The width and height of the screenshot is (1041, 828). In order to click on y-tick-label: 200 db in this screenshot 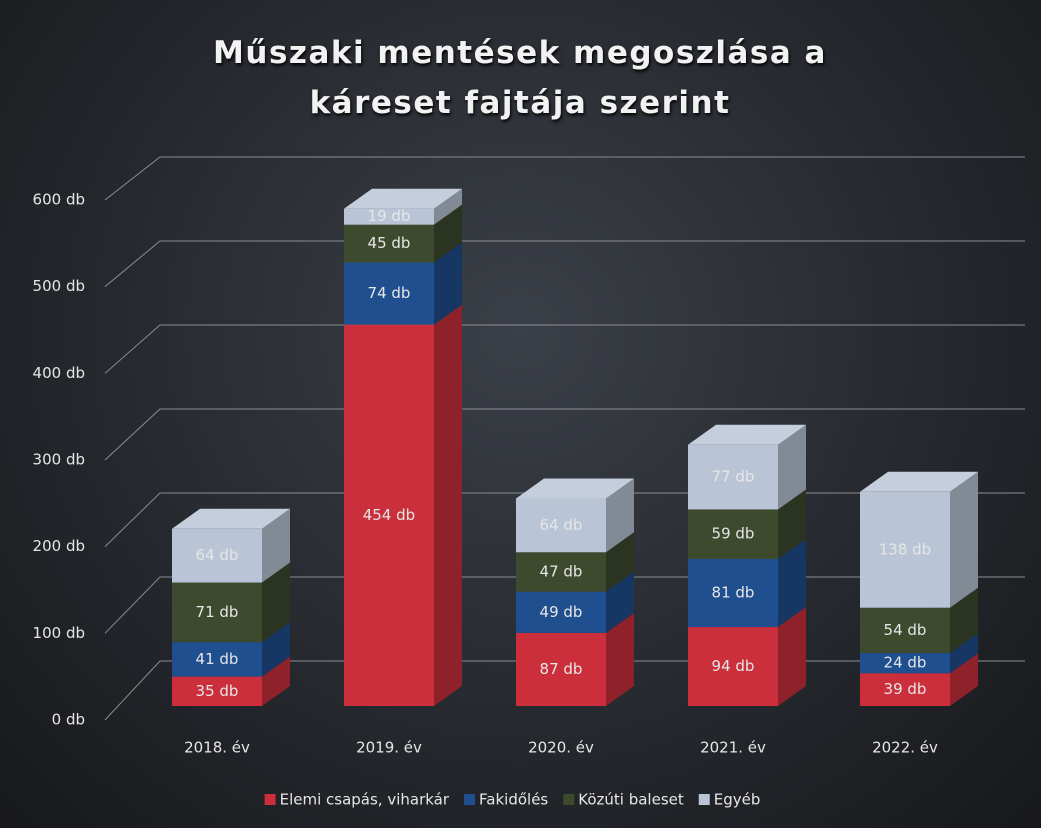, I will do `click(59, 546)`.